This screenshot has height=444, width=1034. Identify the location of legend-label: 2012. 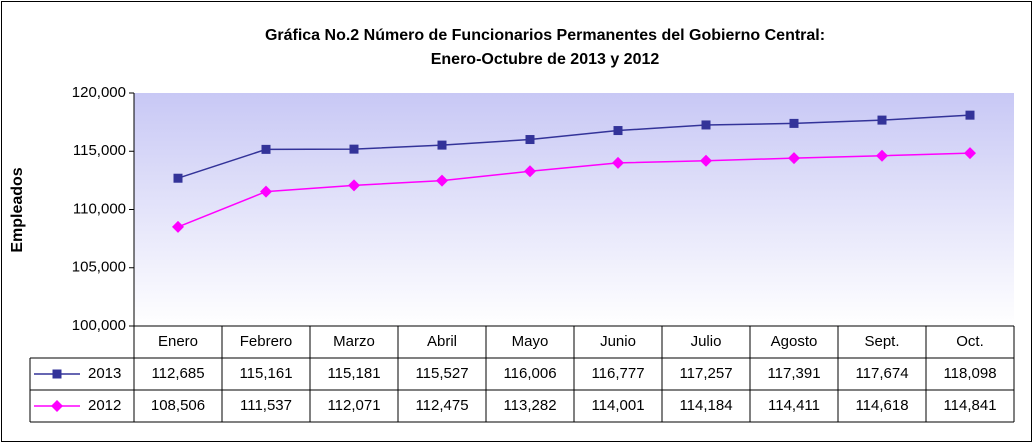
(104, 405).